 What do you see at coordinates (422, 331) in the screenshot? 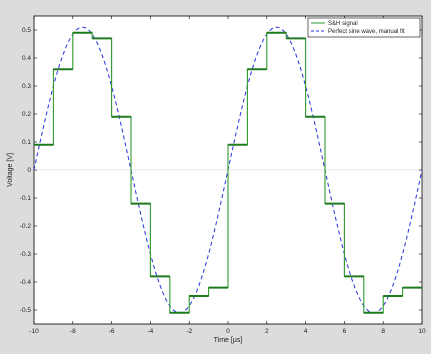
I see `x-tick-label: 10` at bounding box center [422, 331].